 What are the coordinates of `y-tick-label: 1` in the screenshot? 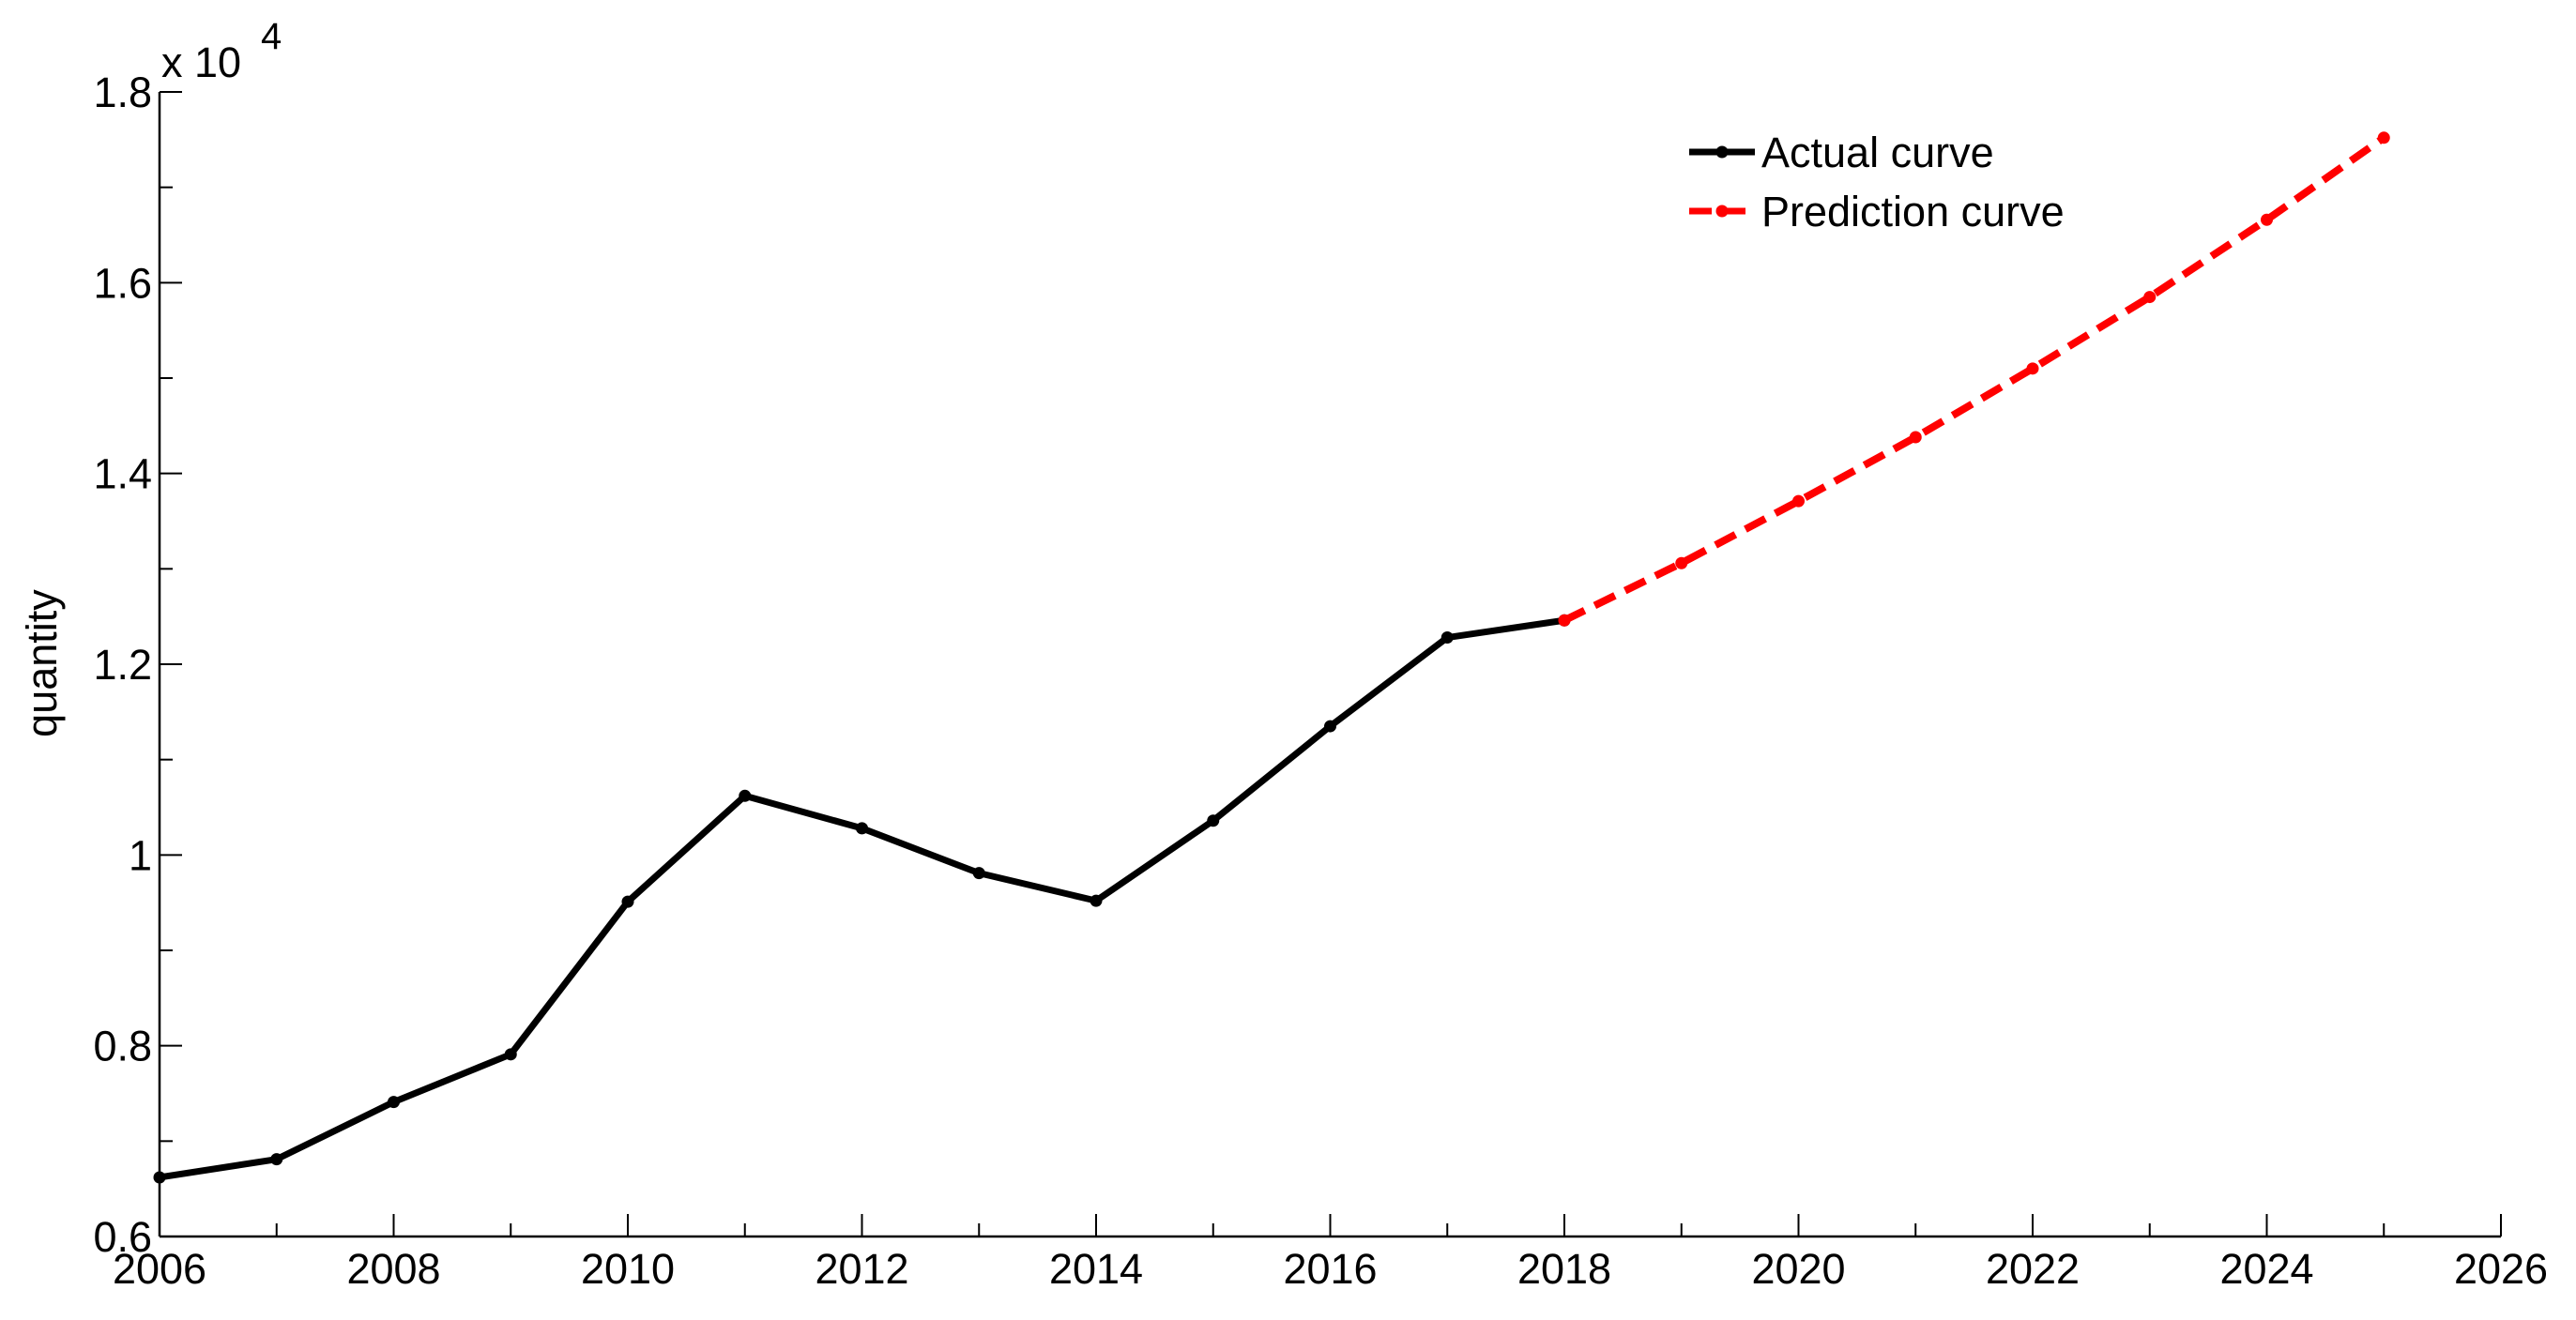 It's located at (140, 855).